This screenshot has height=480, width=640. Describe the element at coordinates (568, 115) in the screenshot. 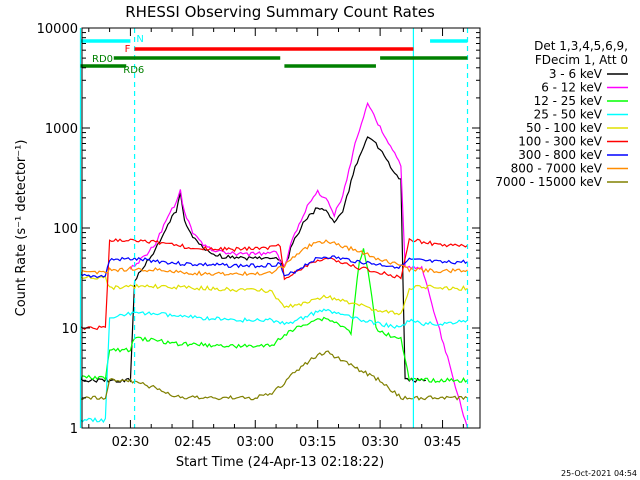

I see `legend-label-3: 25 - 50 keV` at that location.